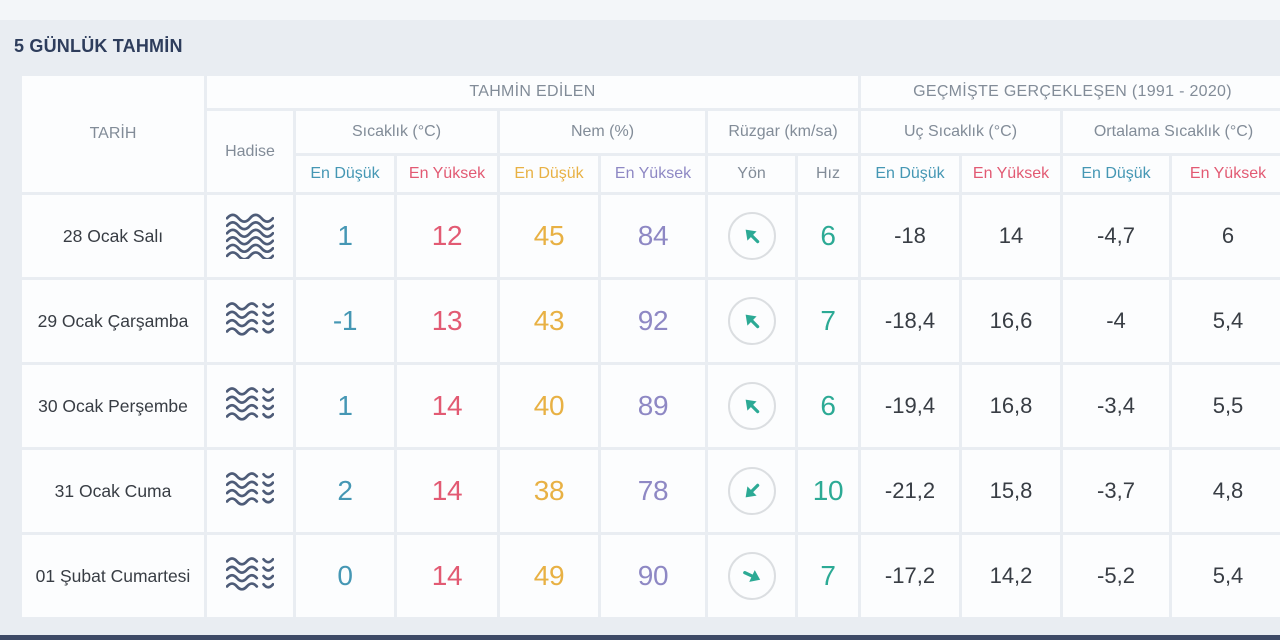  I want to click on group-header-humidity: Nem (%), so click(602, 132).